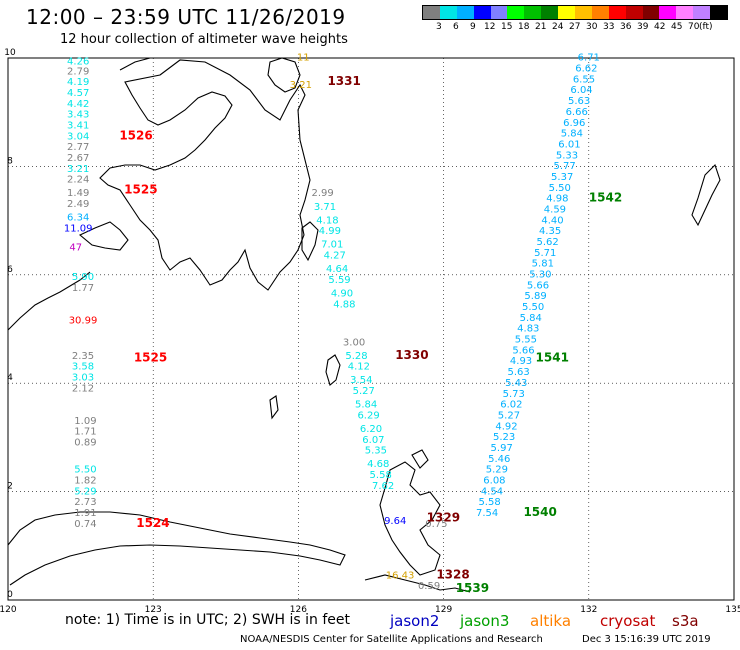 This screenshot has width=740, height=650. I want to click on wave-height-value: 4.40, so click(552, 220).